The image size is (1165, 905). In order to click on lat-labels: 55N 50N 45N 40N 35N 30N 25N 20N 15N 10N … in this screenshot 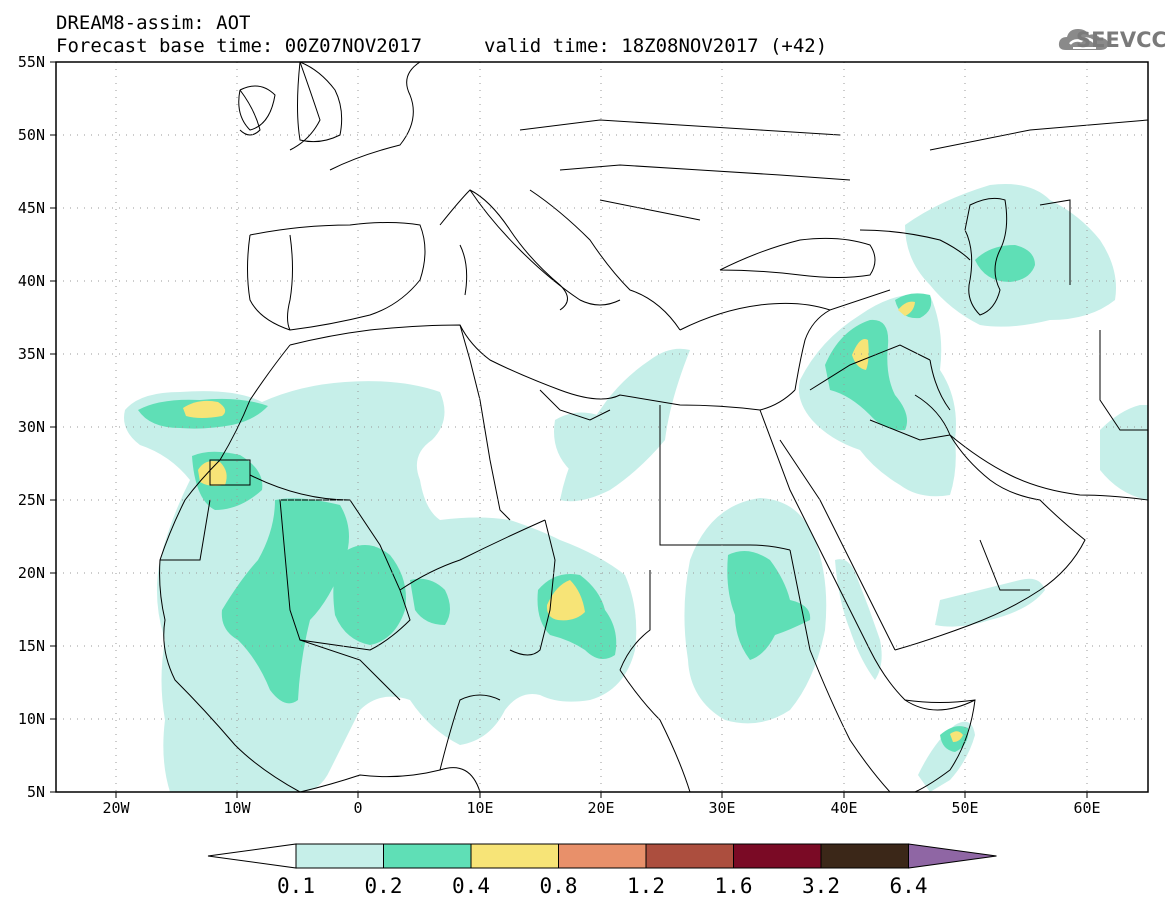, I will do `click(31, 427)`.